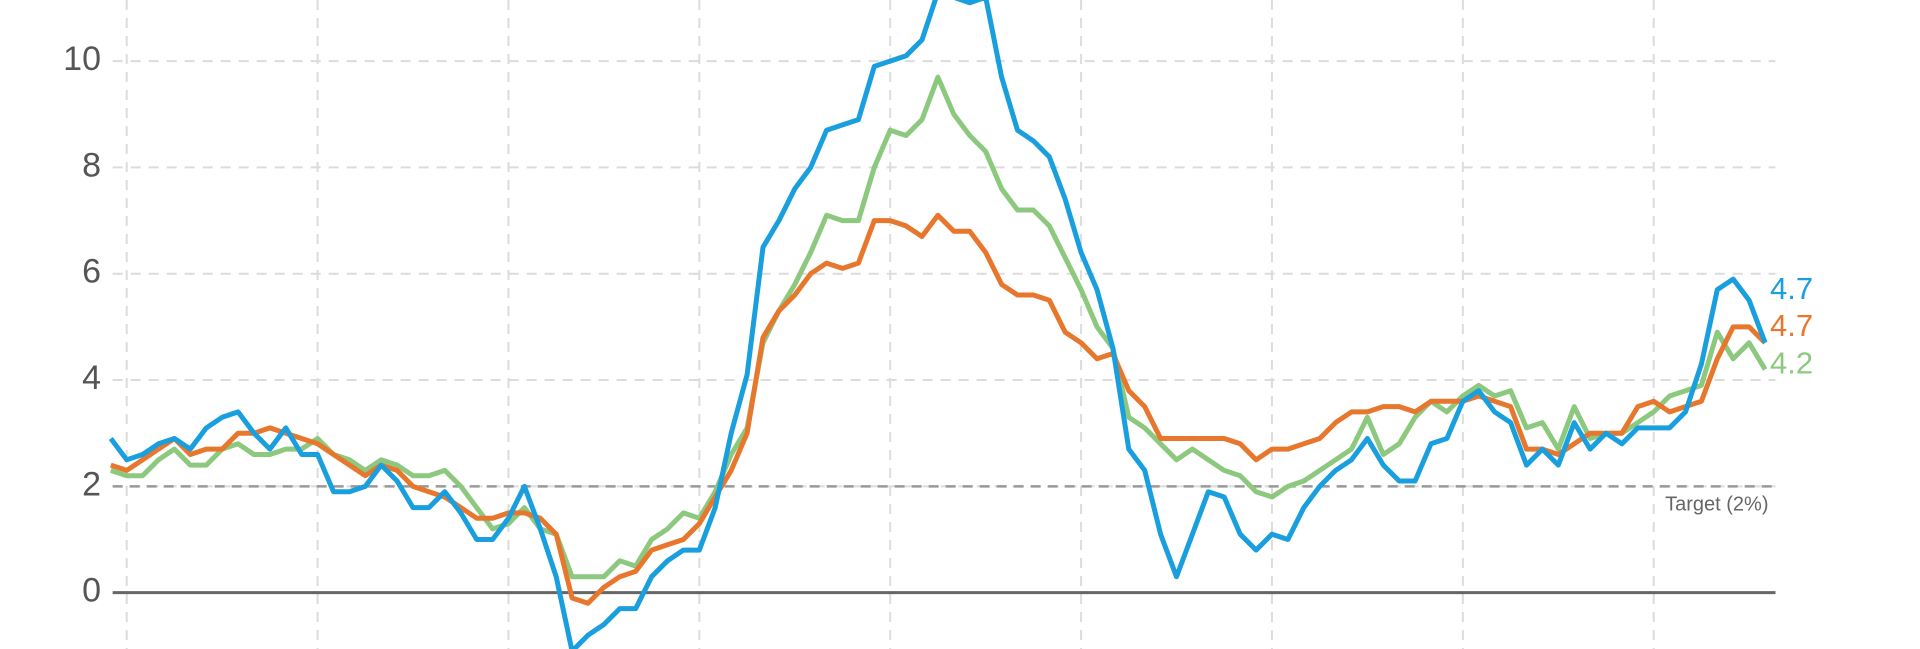 This screenshot has height=649, width=1920. What do you see at coordinates (1716, 505) in the screenshot?
I see `target-label: Target (2%)` at bounding box center [1716, 505].